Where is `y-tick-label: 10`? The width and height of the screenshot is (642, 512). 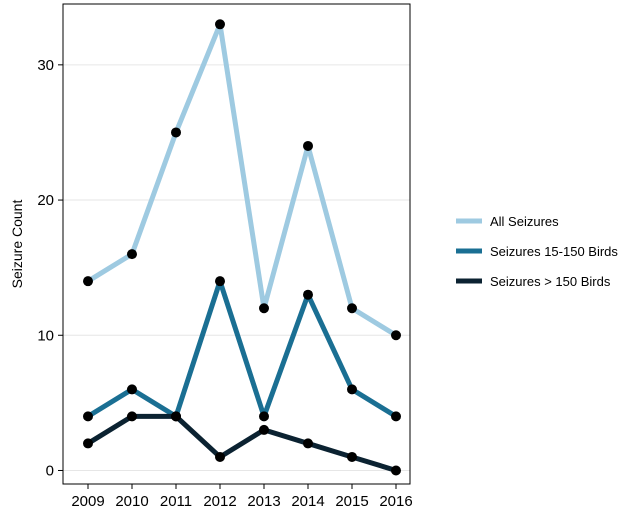
y-tick-label: 10 is located at coordinates (45, 335).